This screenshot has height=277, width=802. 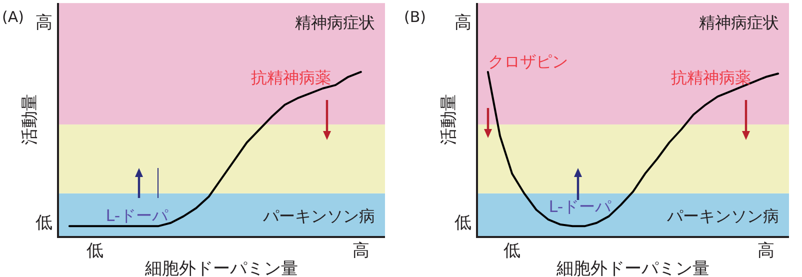 What do you see at coordinates (415, 17) in the screenshot?
I see `chart-title: (B)` at bounding box center [415, 17].